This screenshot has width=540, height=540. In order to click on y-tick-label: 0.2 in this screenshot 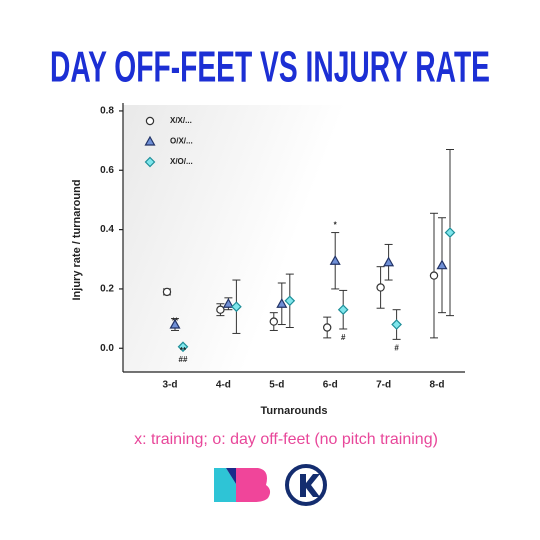, I will do `click(107, 289)`.